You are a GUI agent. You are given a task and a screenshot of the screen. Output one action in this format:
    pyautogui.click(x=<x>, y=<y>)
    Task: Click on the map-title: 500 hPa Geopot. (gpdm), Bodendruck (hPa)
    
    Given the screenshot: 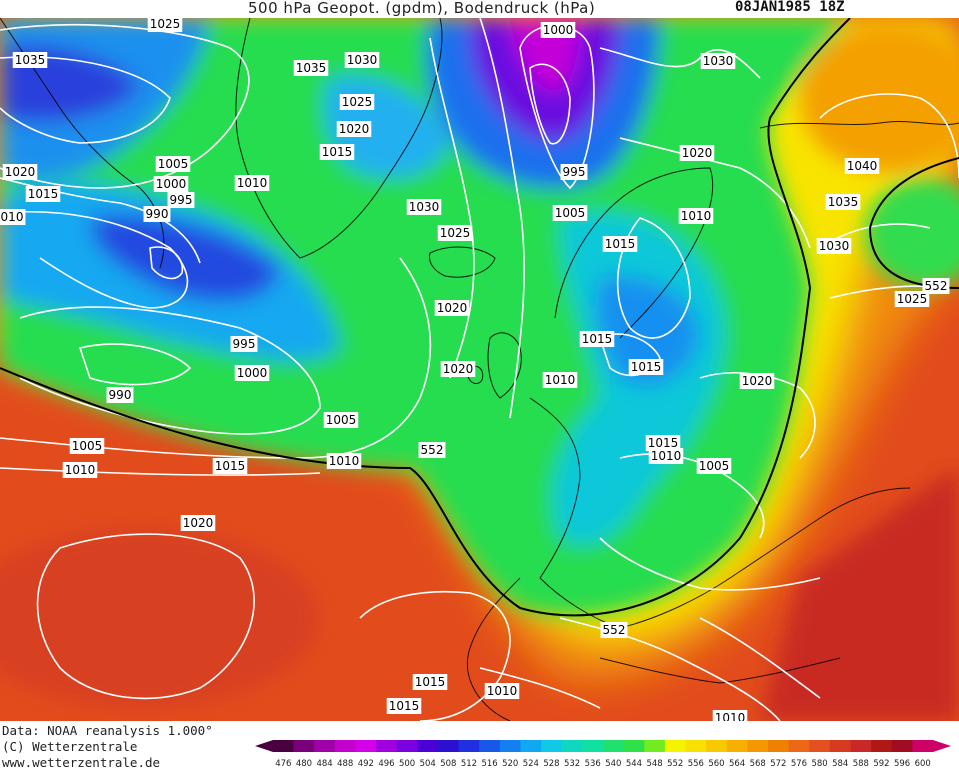 What is the action you would take?
    pyautogui.click(x=422, y=8)
    